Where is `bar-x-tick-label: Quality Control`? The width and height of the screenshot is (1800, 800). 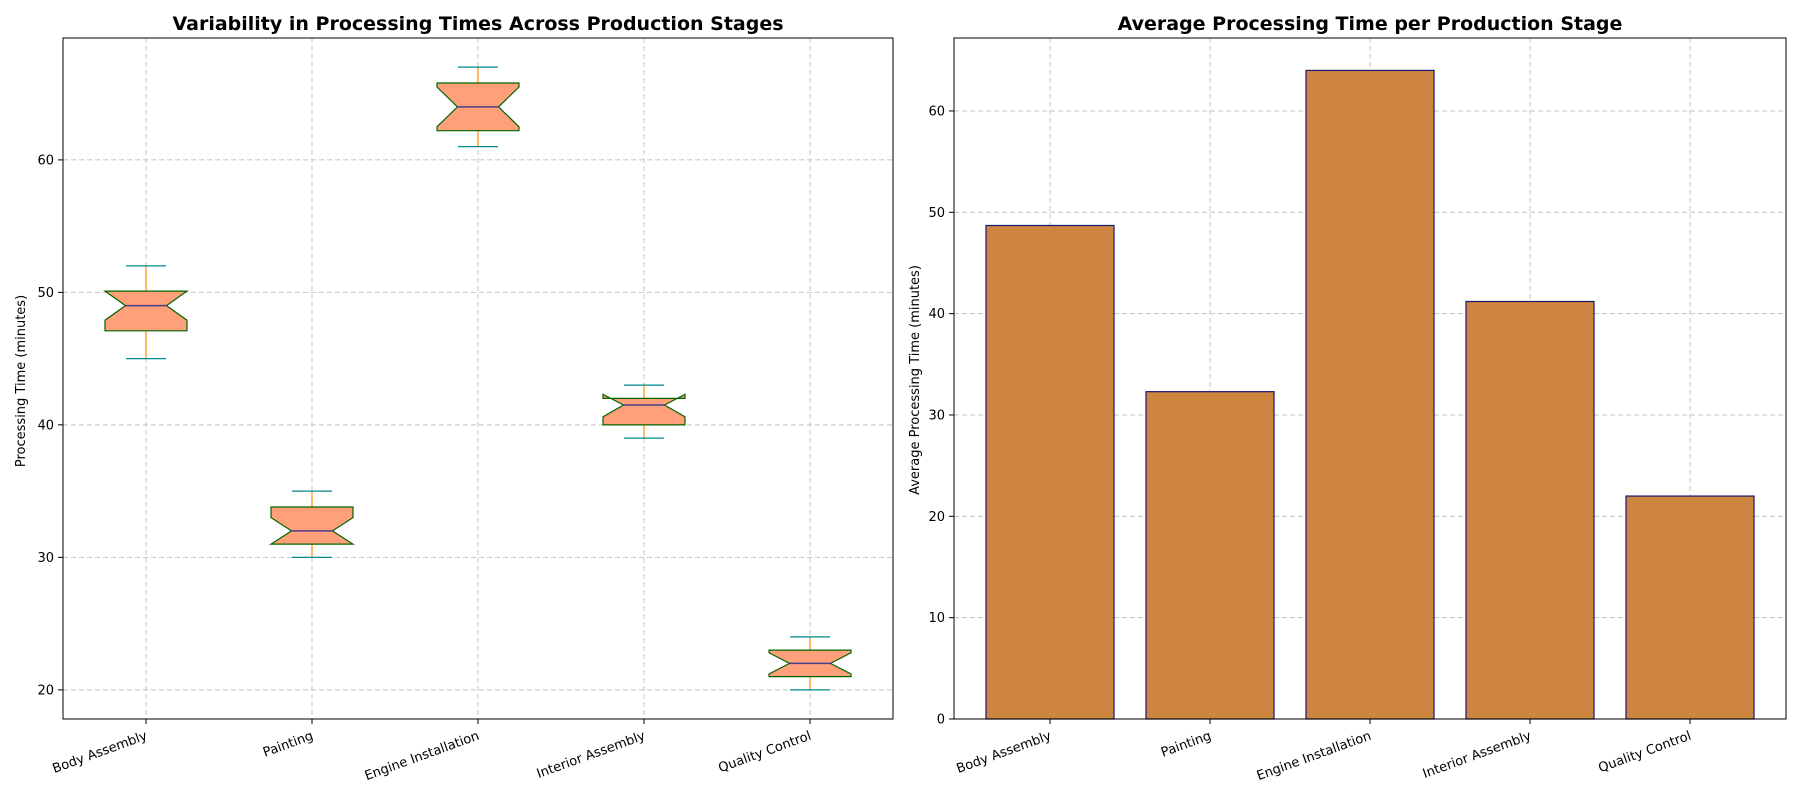
bar-x-tick-label: Quality Control is located at coordinates (1645, 752).